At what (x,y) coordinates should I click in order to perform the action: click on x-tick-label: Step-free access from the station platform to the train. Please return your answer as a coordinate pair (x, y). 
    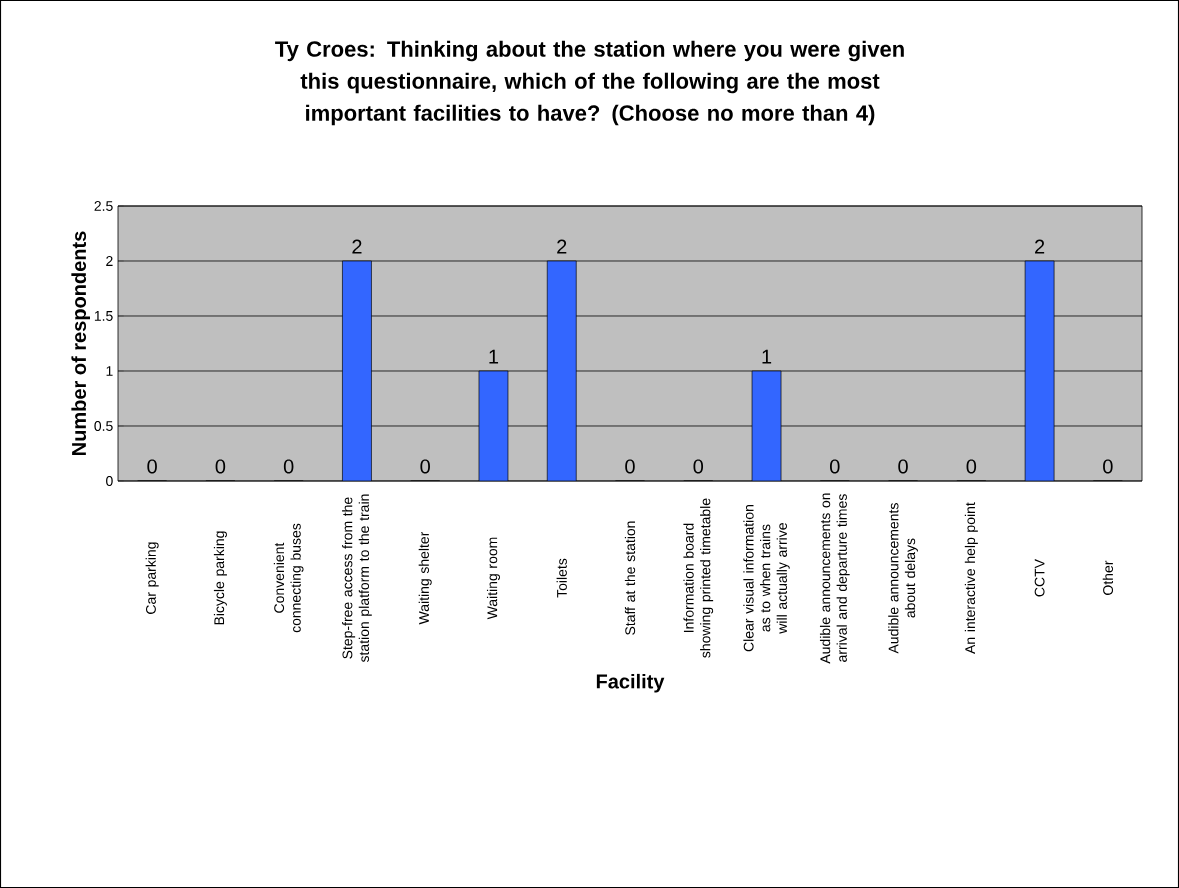
    Looking at the image, I should click on (357, 578).